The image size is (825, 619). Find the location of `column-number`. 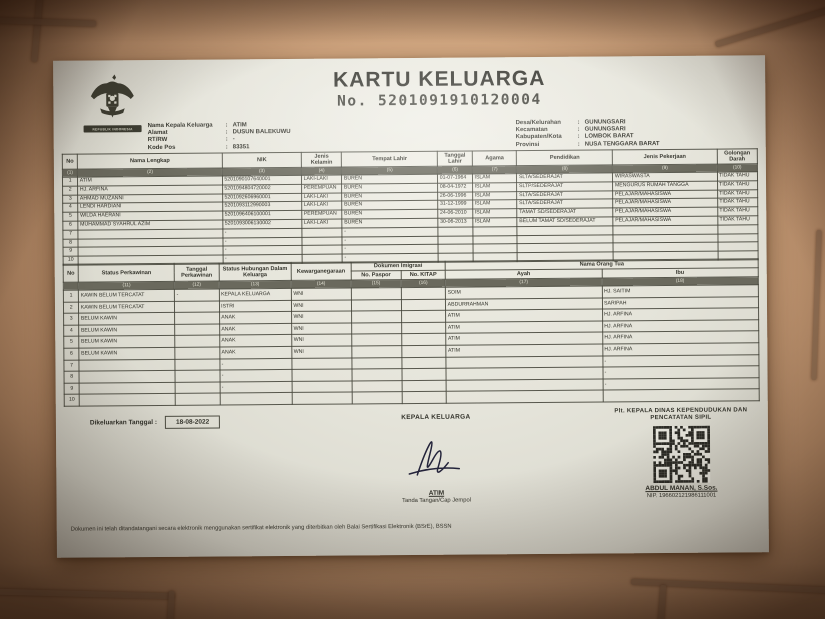

column-number is located at coordinates (71, 286).